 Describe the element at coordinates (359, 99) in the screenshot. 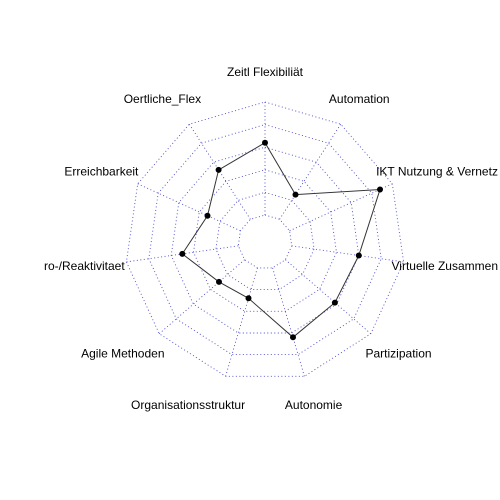

I see `axis-label-1: Automation` at that location.